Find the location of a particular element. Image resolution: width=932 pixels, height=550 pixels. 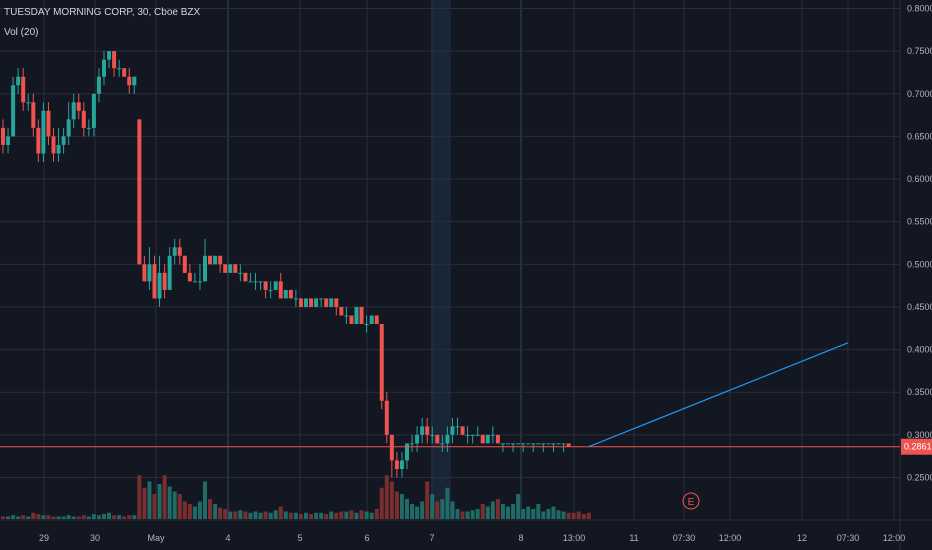

x-tick-label: 12:00 is located at coordinates (894, 538).